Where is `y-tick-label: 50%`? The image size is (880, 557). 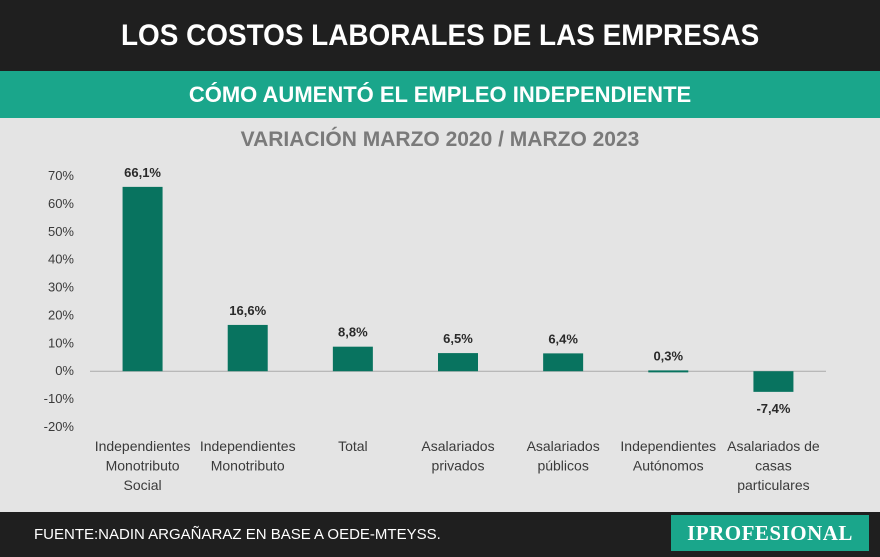 y-tick-label: 50% is located at coordinates (61, 231).